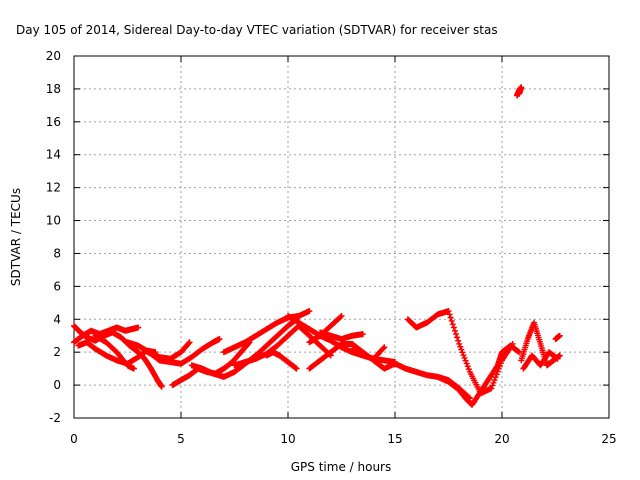 This screenshot has height=480, width=640. I want to click on x-tick-label: 25, so click(608, 439).